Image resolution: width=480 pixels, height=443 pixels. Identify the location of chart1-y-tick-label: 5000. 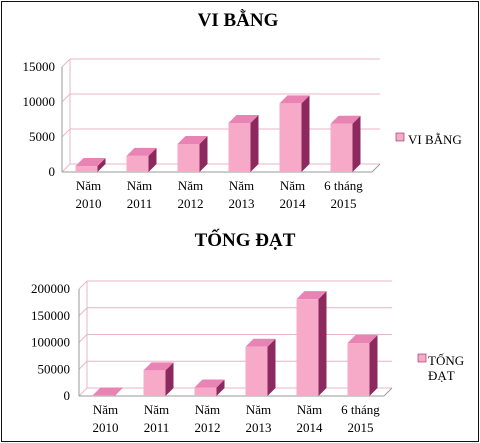
(42, 136).